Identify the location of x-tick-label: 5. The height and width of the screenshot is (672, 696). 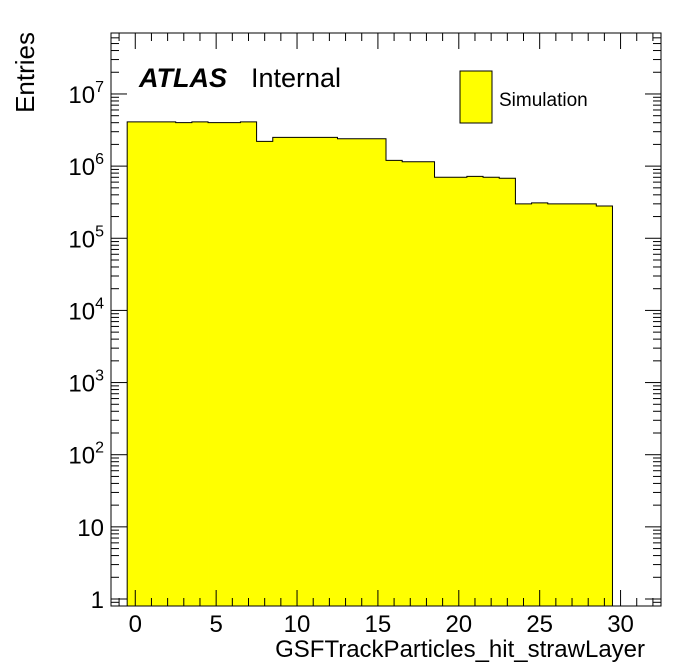
(215, 624).